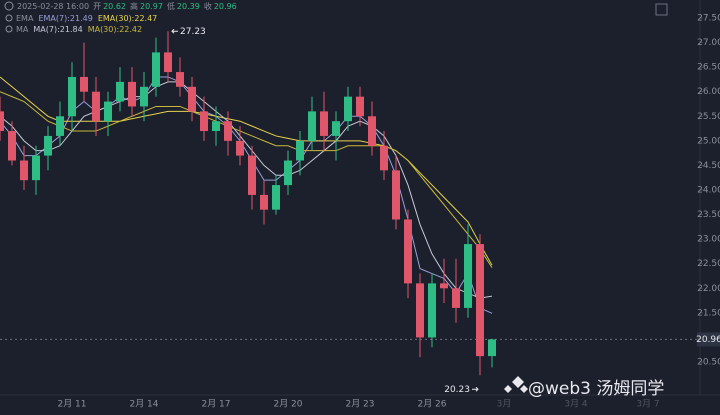  Describe the element at coordinates (46, 29) in the screenshot. I see `legend-name: MA(7):` at that location.